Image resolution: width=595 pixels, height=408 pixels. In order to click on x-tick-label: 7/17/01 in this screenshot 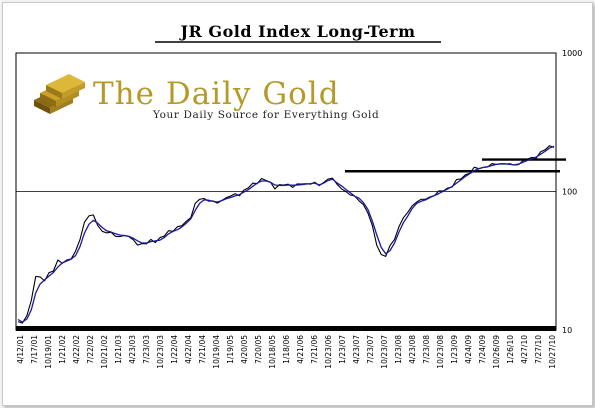, I will do `click(34, 349)`.